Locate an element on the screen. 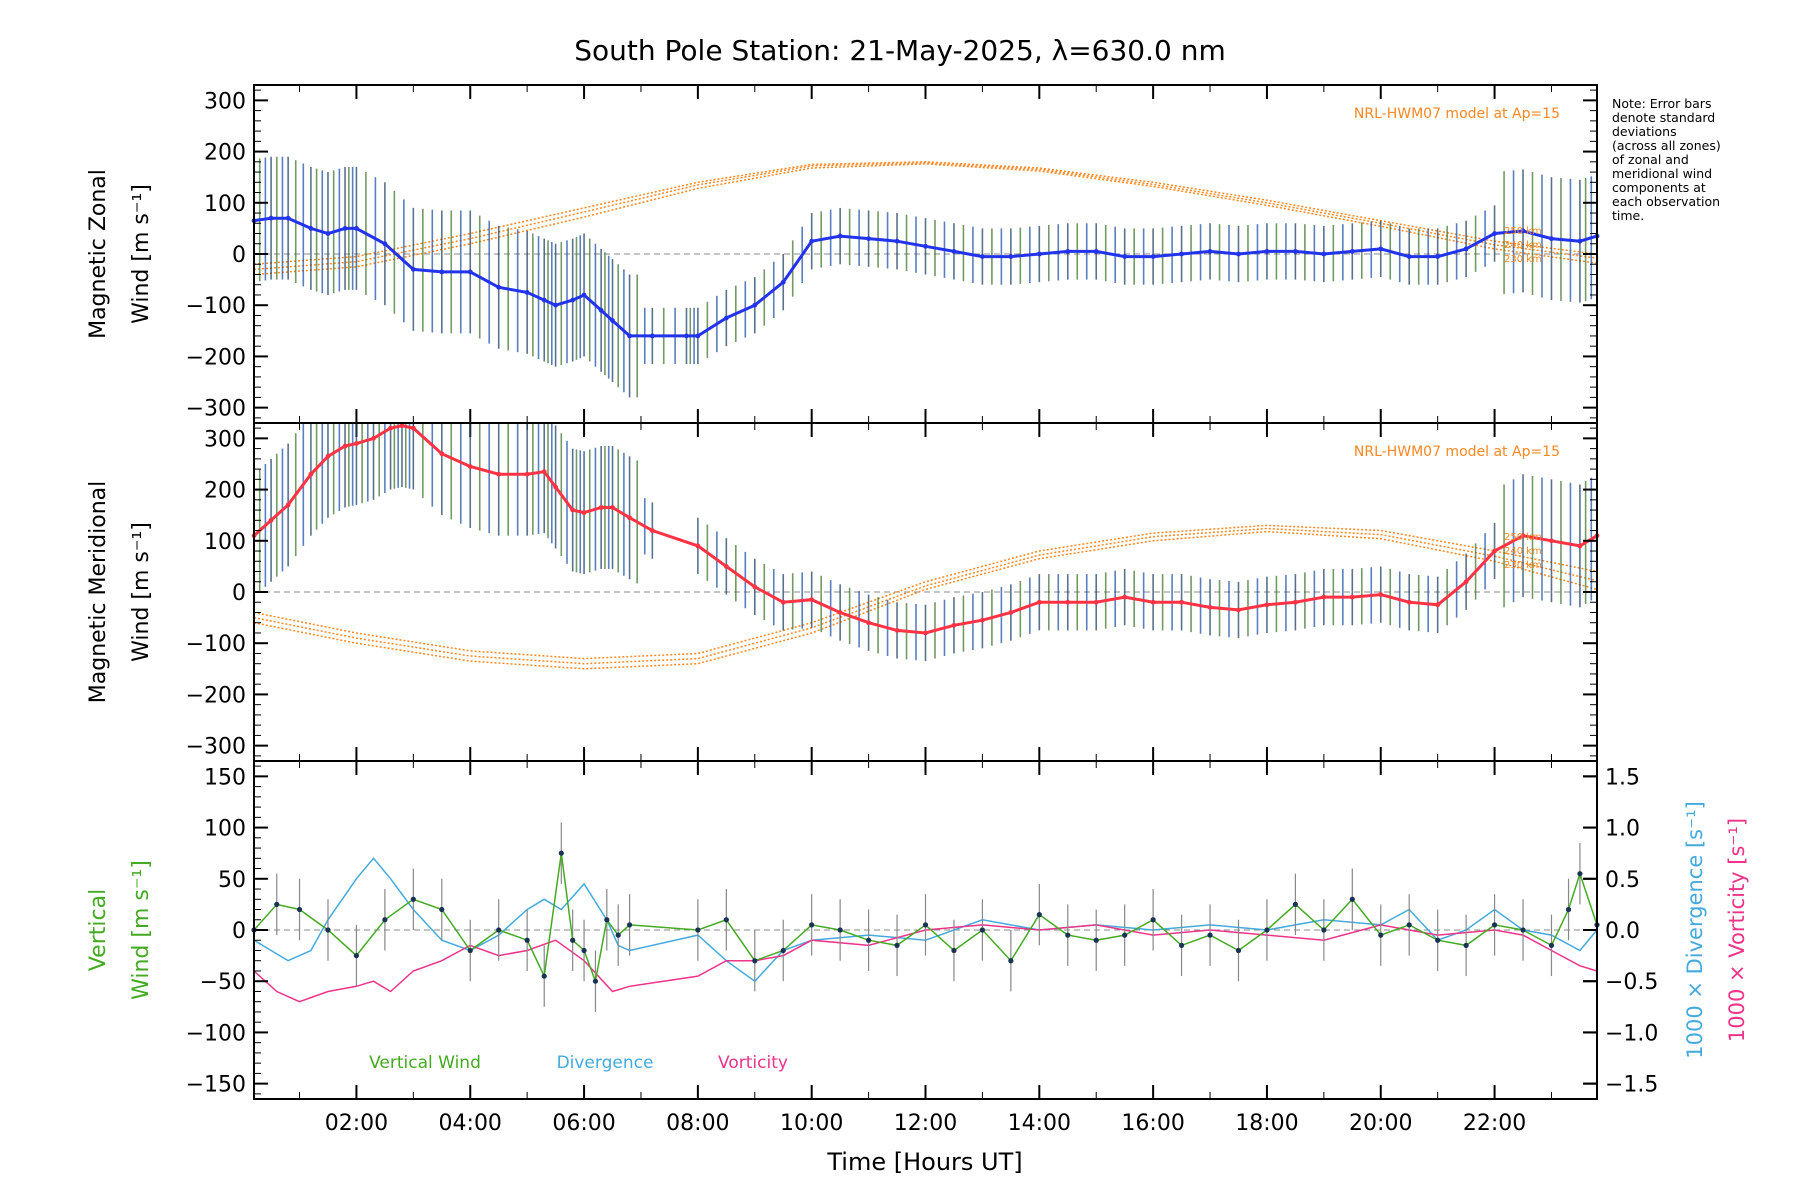 The width and height of the screenshot is (1800, 1200). y-tick-label: 150 is located at coordinates (225, 777).